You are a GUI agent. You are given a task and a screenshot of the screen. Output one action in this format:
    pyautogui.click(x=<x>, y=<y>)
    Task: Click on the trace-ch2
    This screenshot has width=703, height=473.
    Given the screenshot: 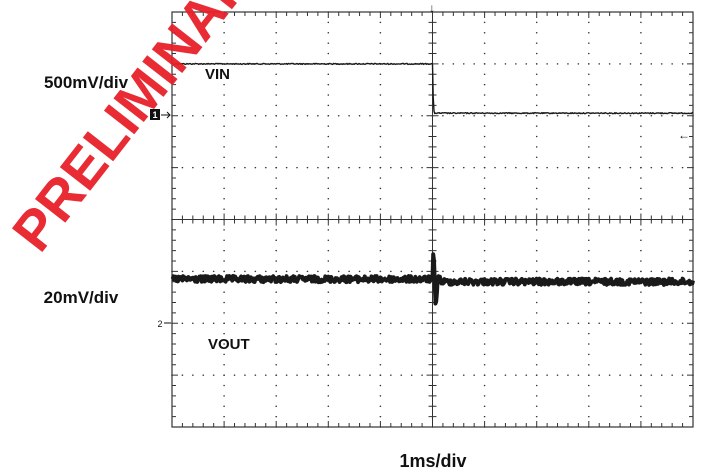 What is the action you would take?
    pyautogui.click(x=432, y=279)
    